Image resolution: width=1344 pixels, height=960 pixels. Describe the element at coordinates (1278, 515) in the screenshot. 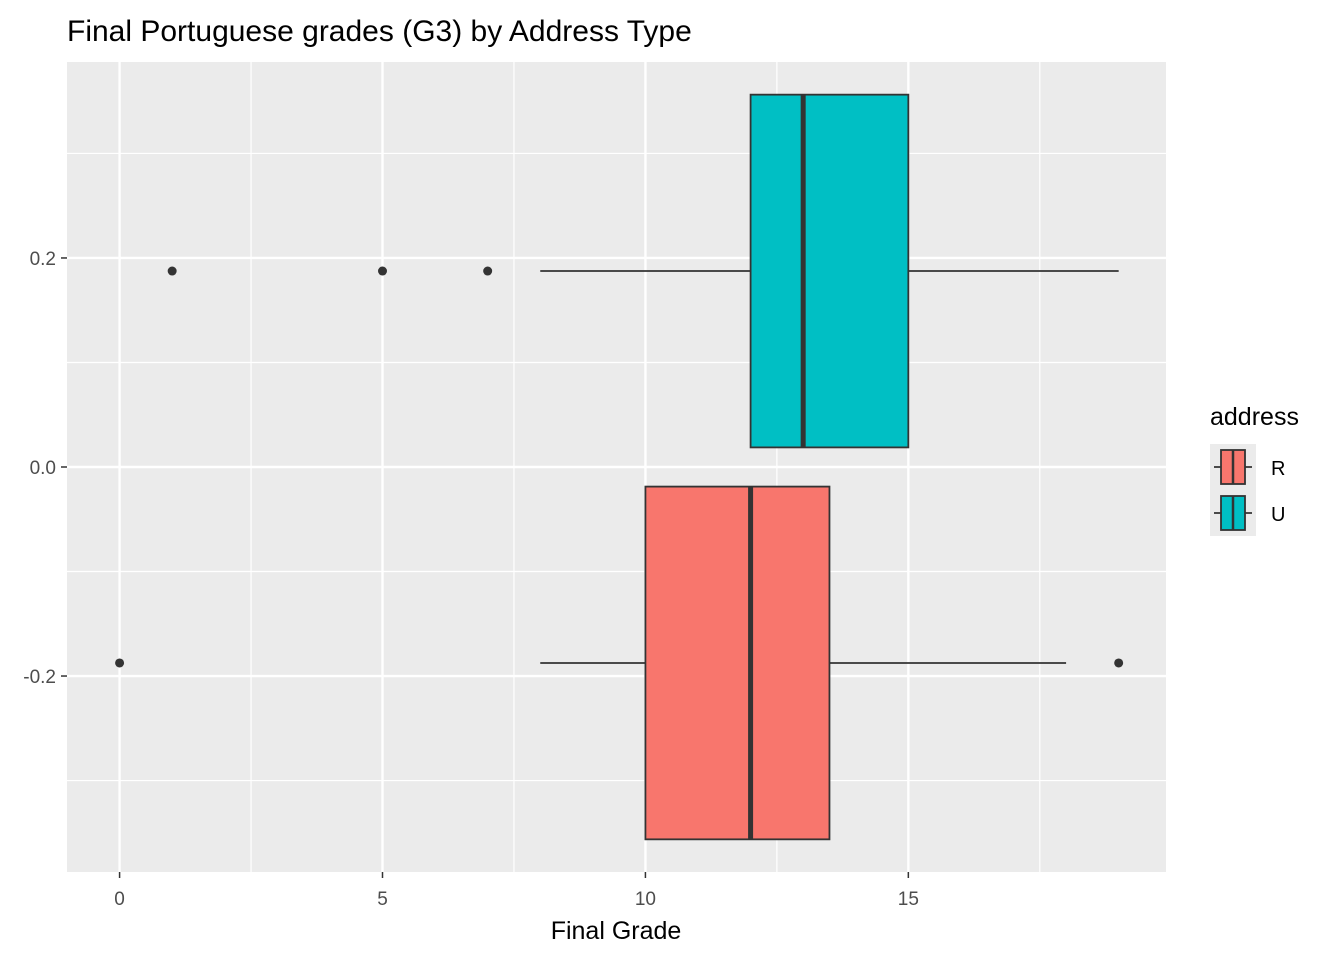

I see `legend-label-u: U` at that location.